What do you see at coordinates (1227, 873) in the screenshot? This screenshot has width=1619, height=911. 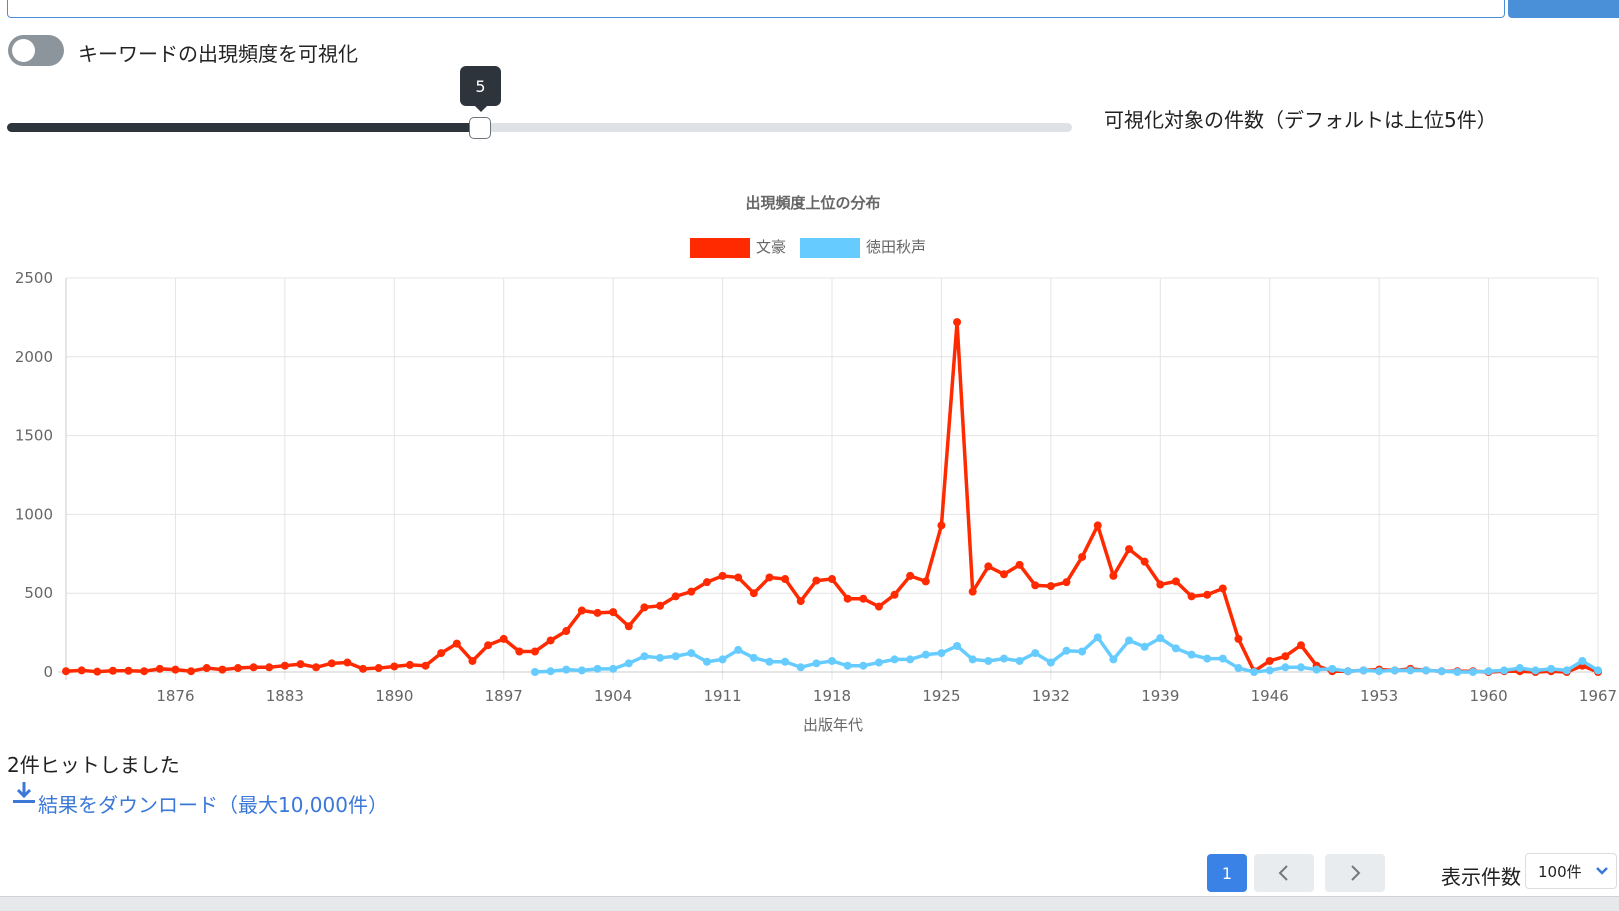 I see `page-current: 1` at bounding box center [1227, 873].